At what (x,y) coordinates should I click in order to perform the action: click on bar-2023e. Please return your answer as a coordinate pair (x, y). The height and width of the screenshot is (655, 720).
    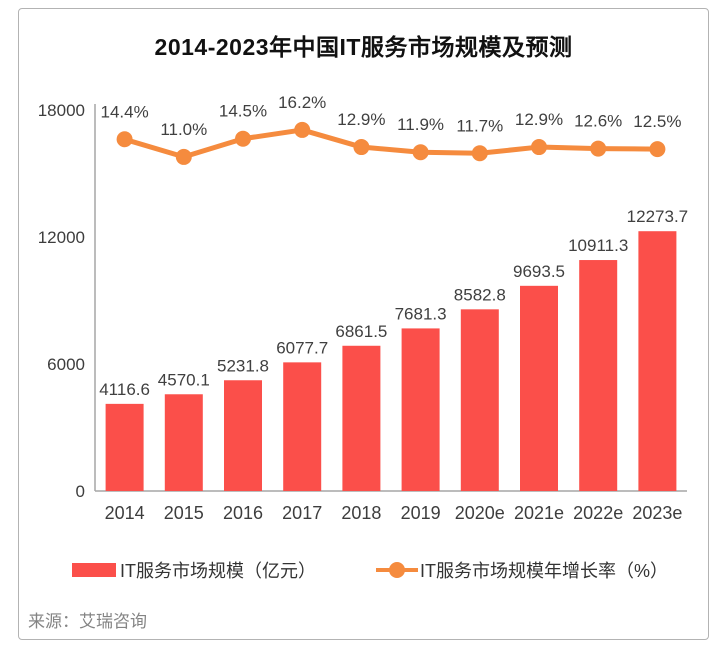
    Looking at the image, I should click on (657, 361).